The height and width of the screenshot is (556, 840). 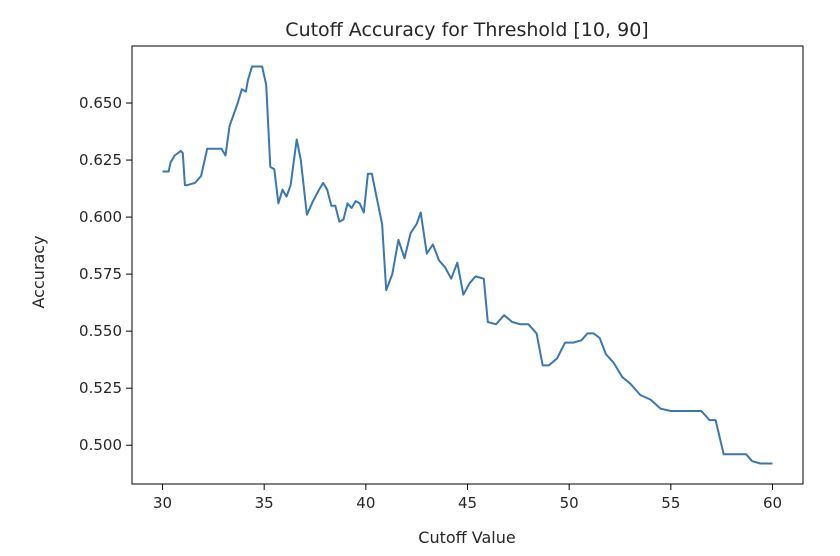 I want to click on x-axis-title: Cutoff Value, so click(x=466, y=537).